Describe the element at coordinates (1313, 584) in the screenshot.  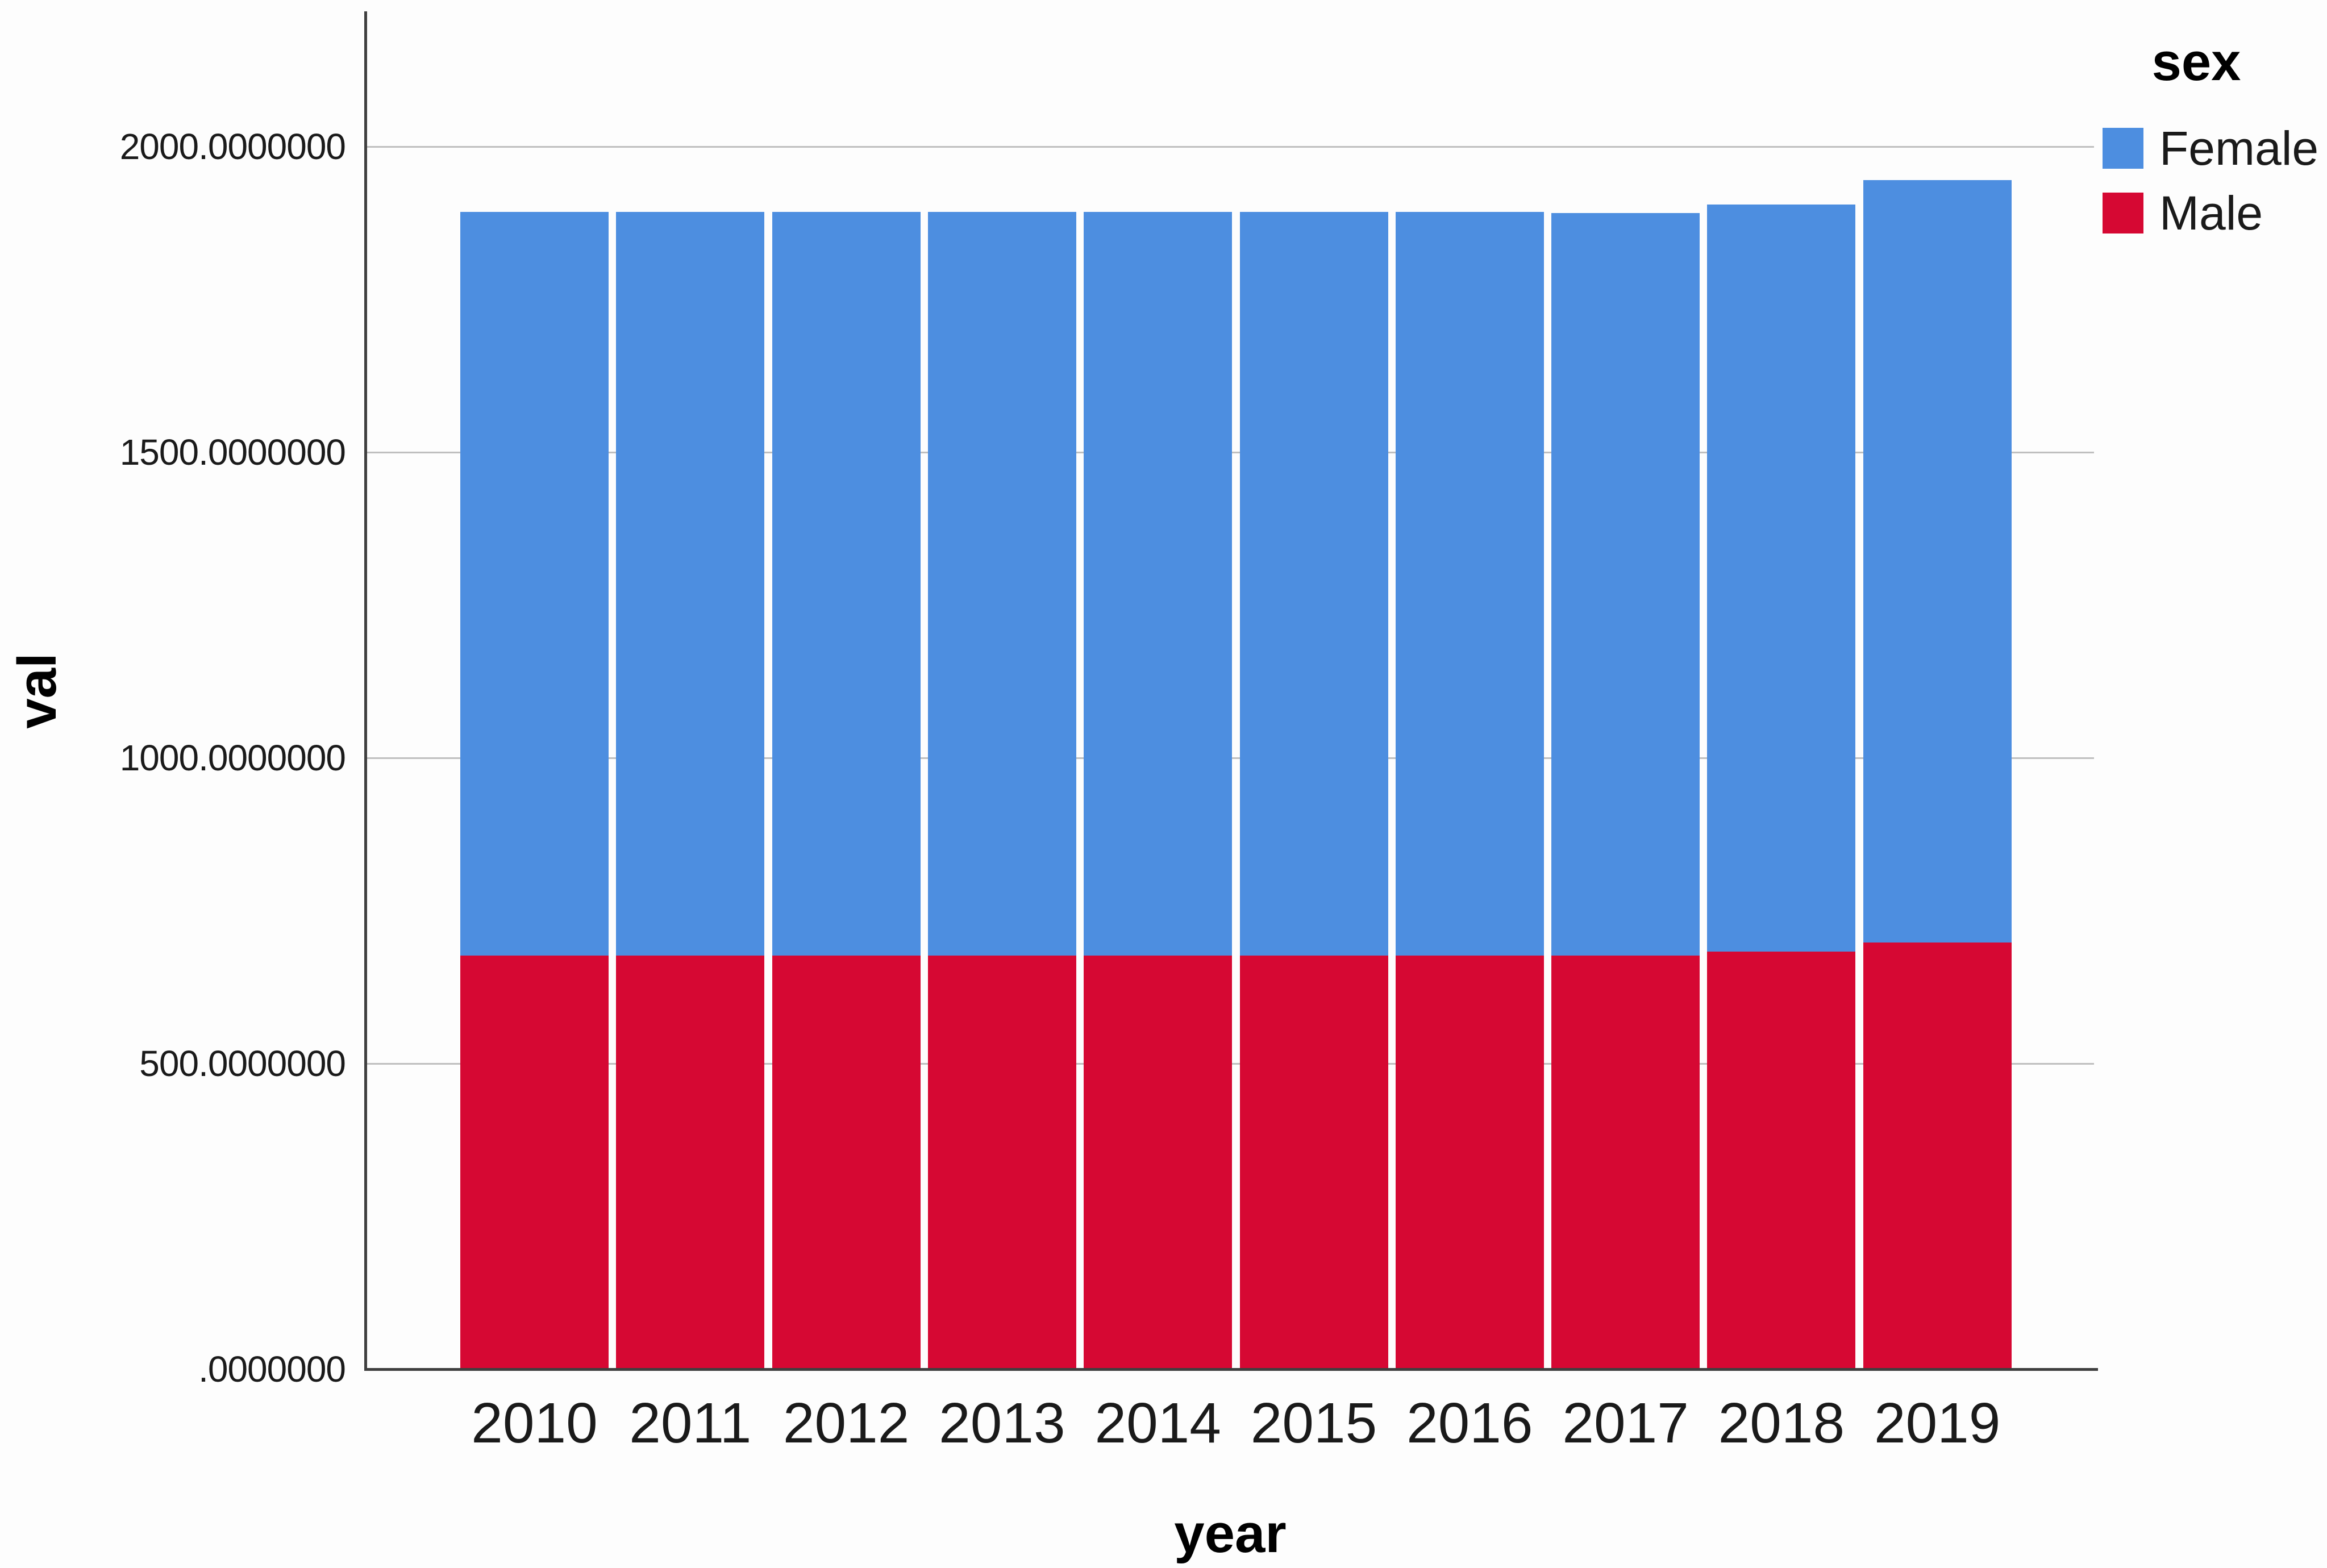
I see `bar-segment-2015-female` at that location.